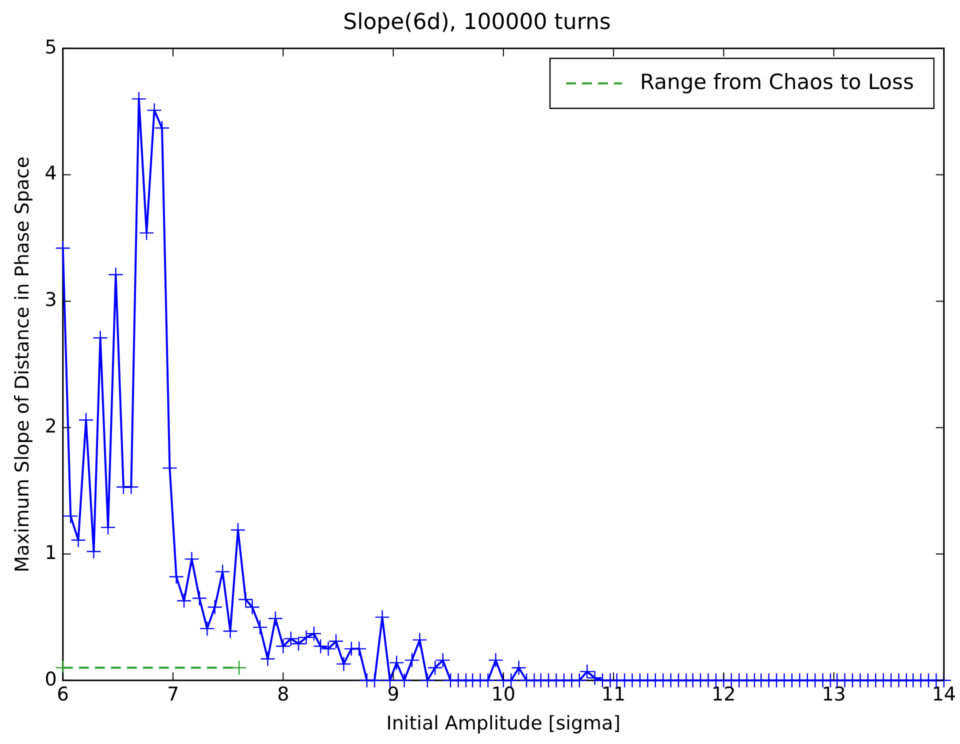  Describe the element at coordinates (50, 173) in the screenshot. I see `y-tick-label: 4` at that location.